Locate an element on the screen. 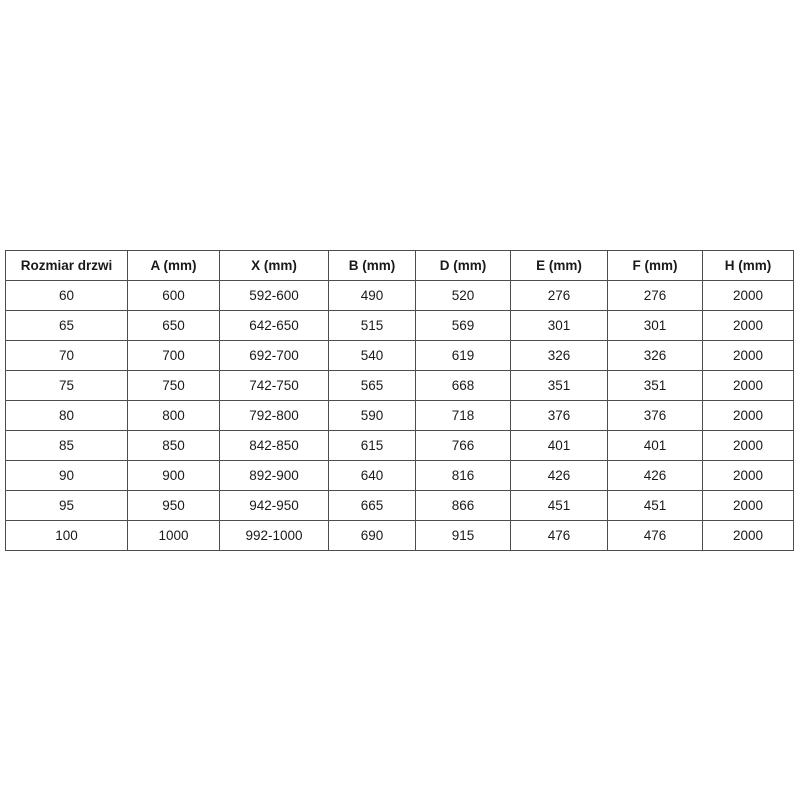 The height and width of the screenshot is (800, 800). table-cell: 592-600 is located at coordinates (274, 295).